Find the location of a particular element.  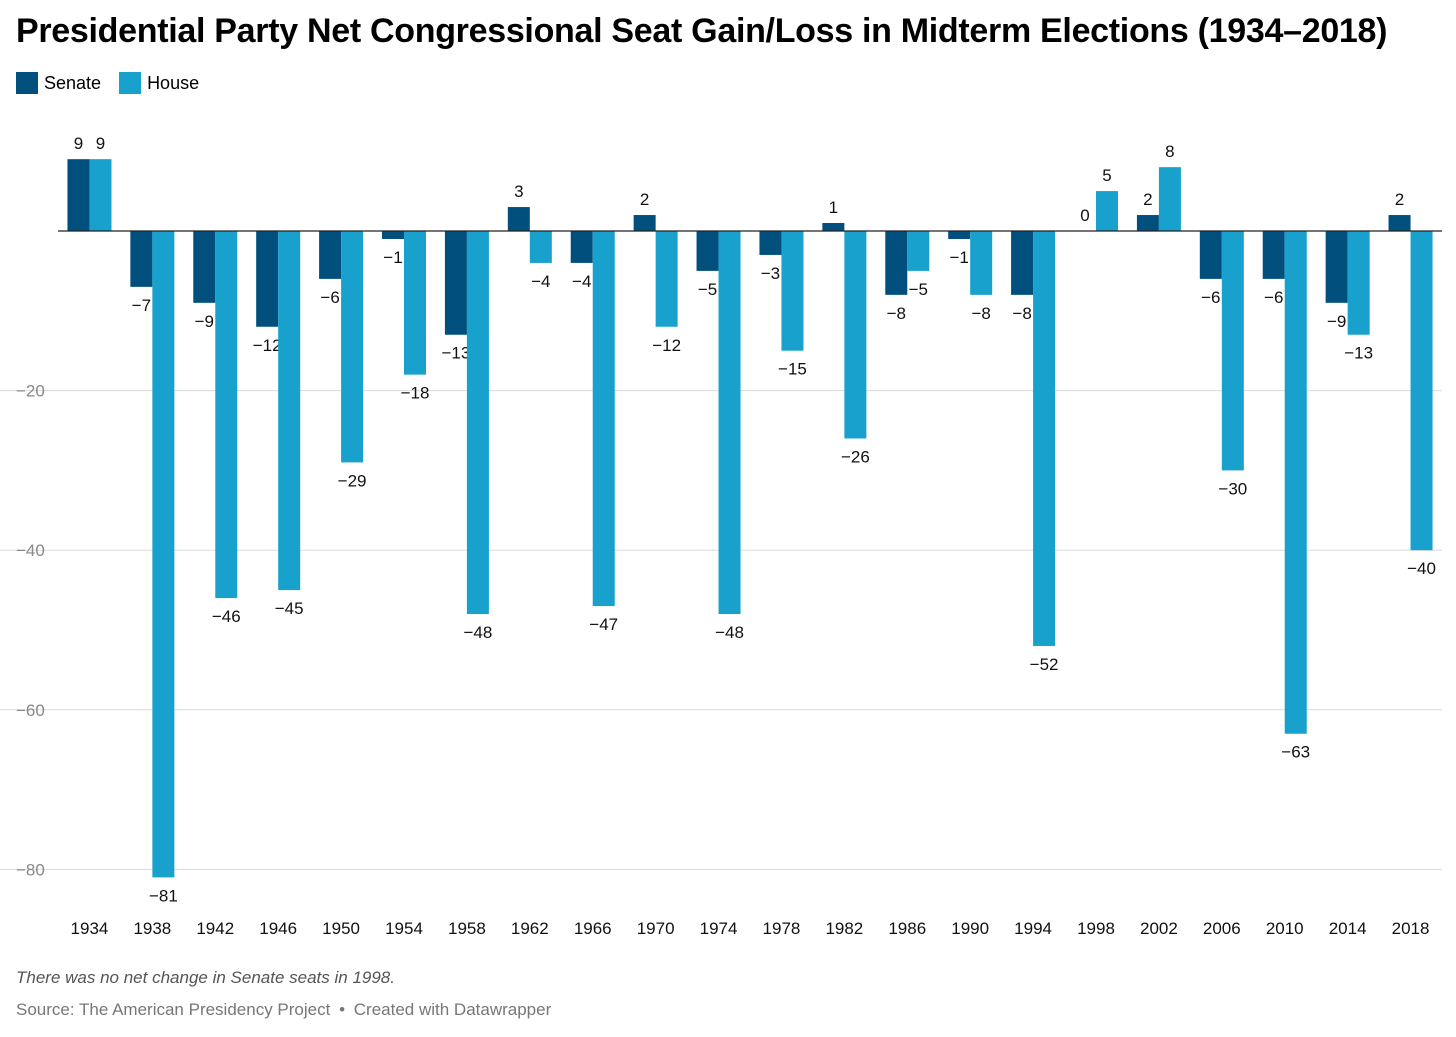

x-tick-label: 1950 is located at coordinates (341, 928).